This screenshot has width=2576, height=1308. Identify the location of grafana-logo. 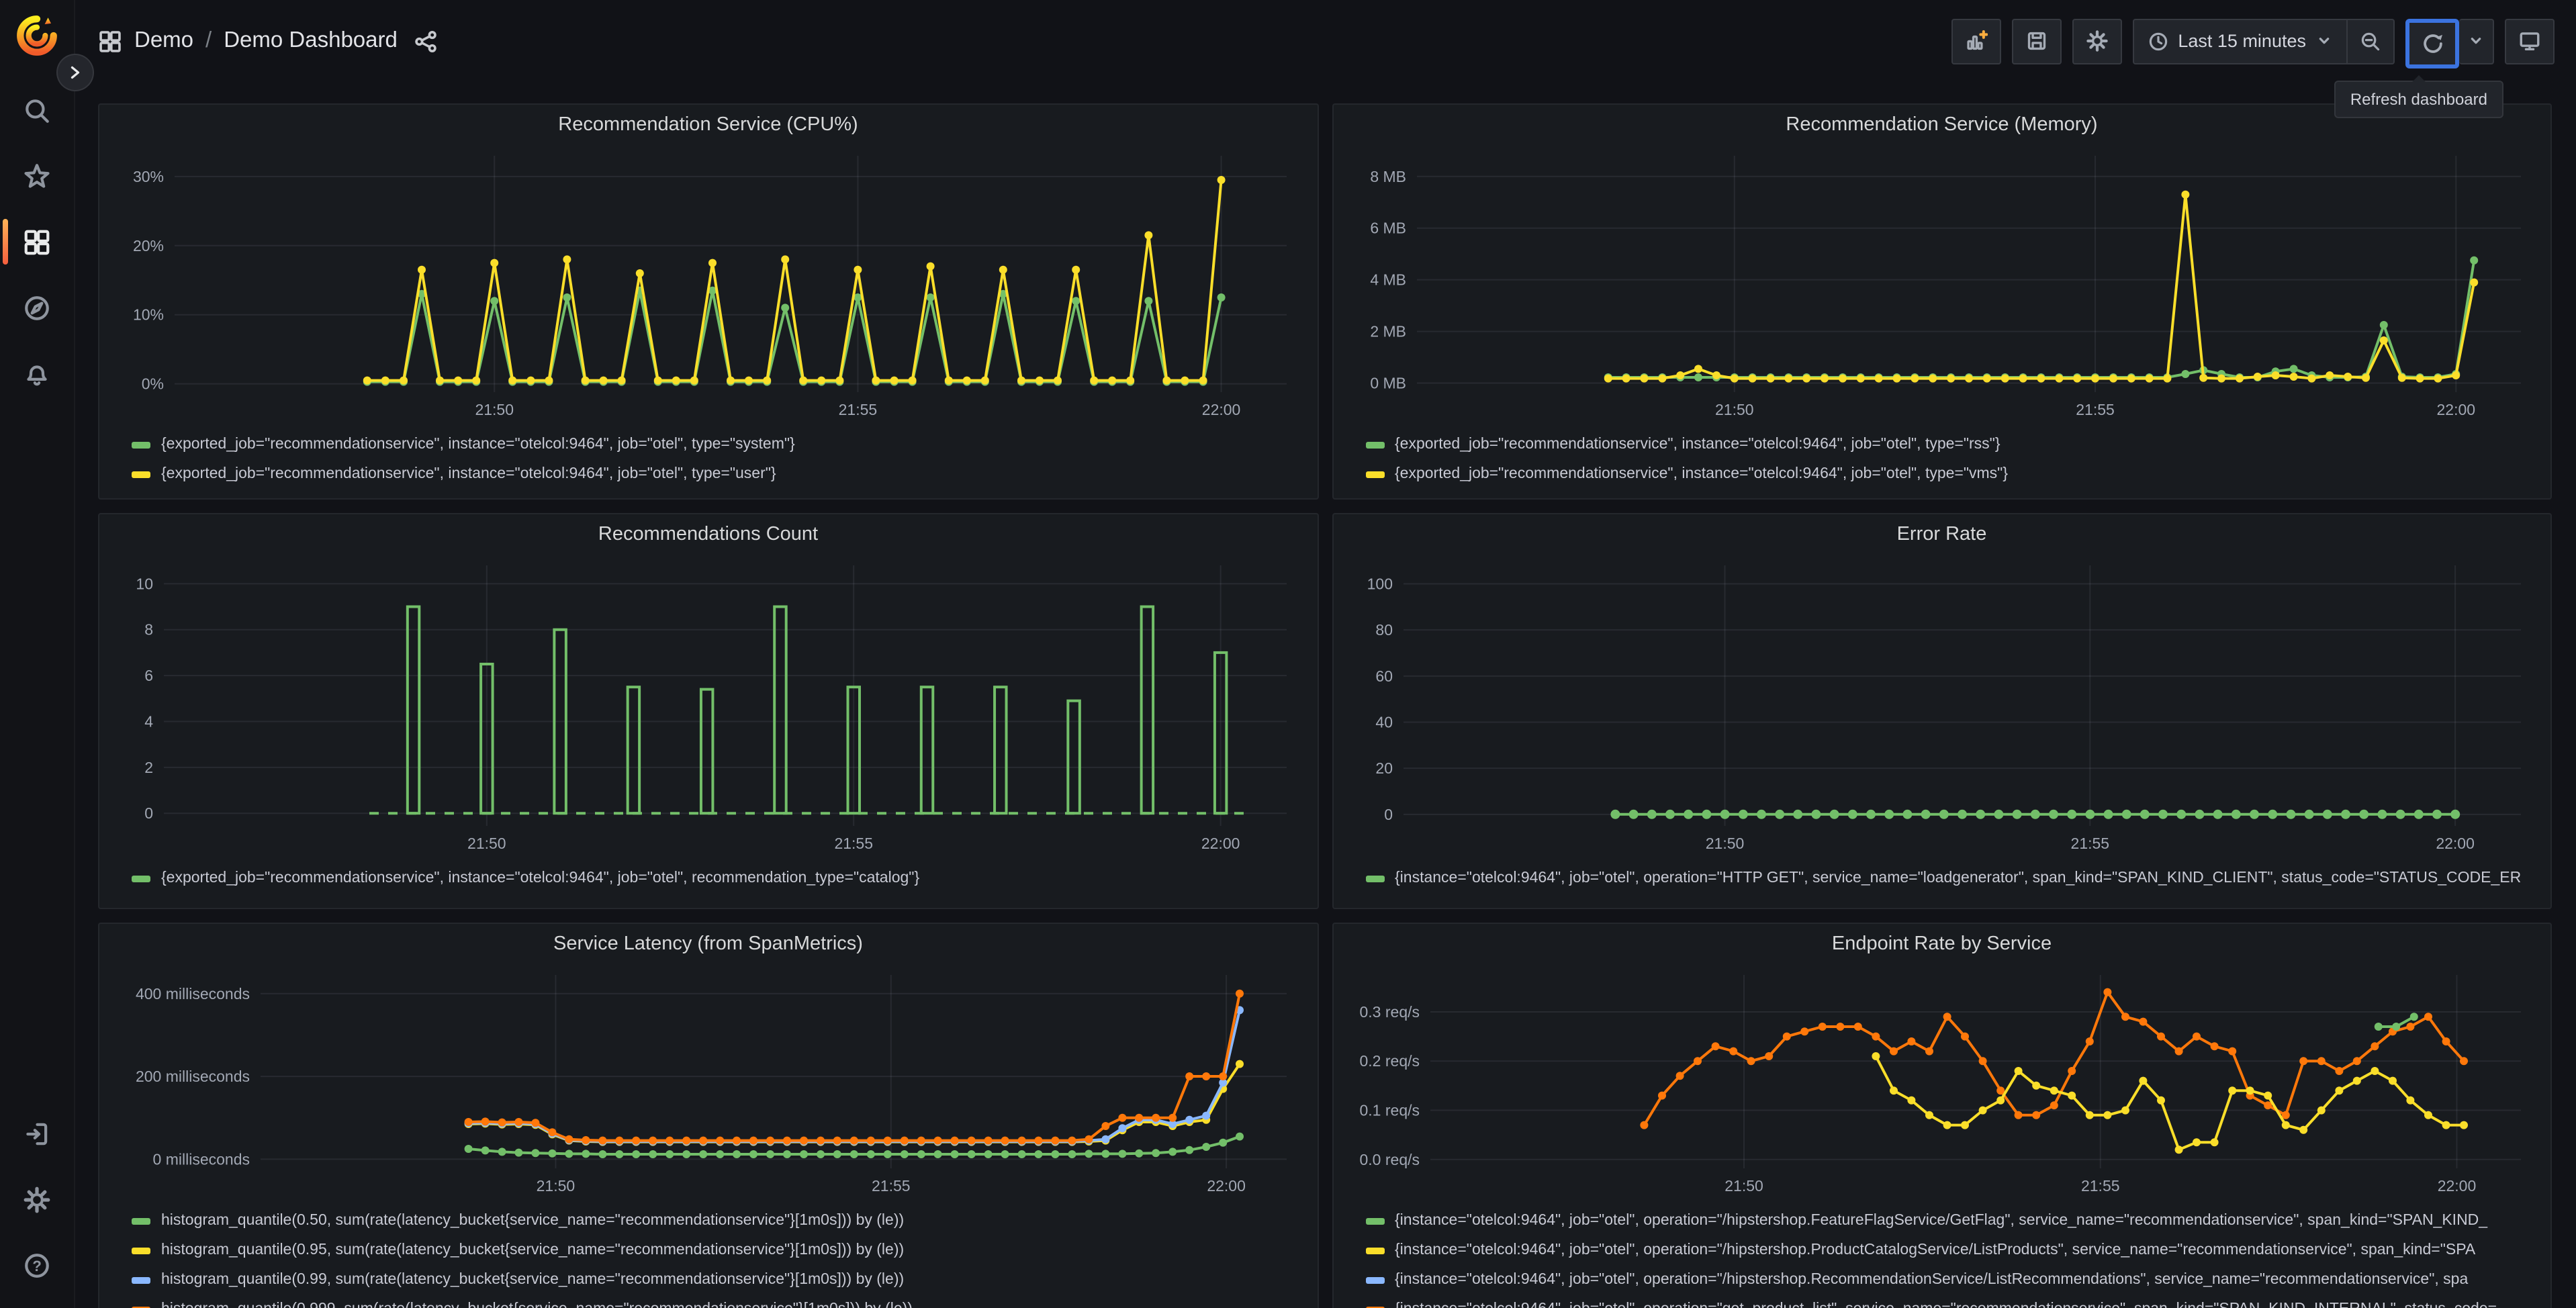
(37, 35).